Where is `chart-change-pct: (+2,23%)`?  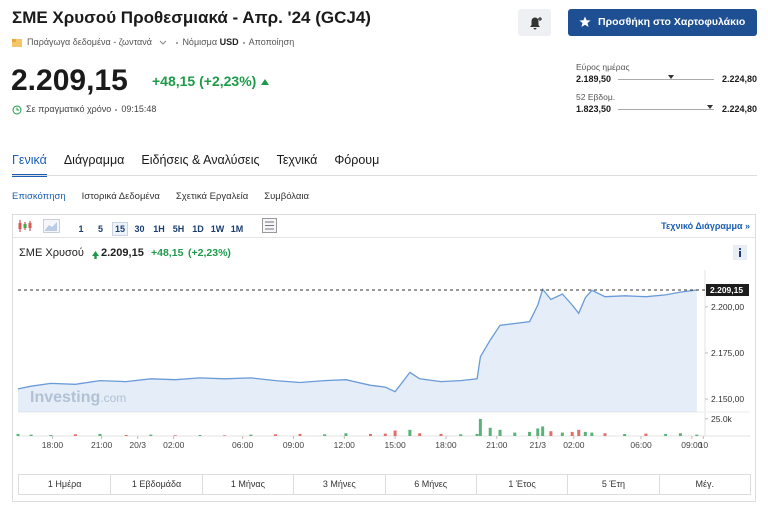
chart-change-pct: (+2,23%) is located at coordinates (209, 253).